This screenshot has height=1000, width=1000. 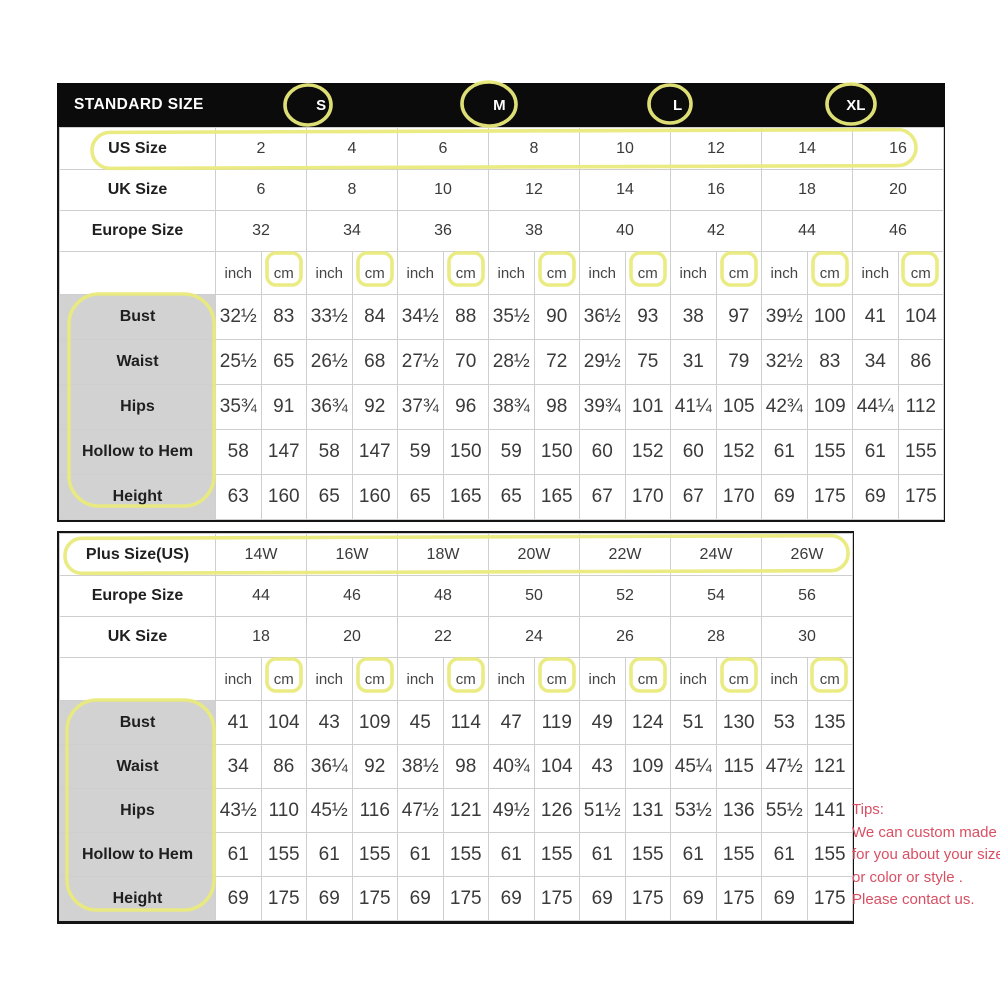 I want to click on measure-value-cell: 49½, so click(x=511, y=810).